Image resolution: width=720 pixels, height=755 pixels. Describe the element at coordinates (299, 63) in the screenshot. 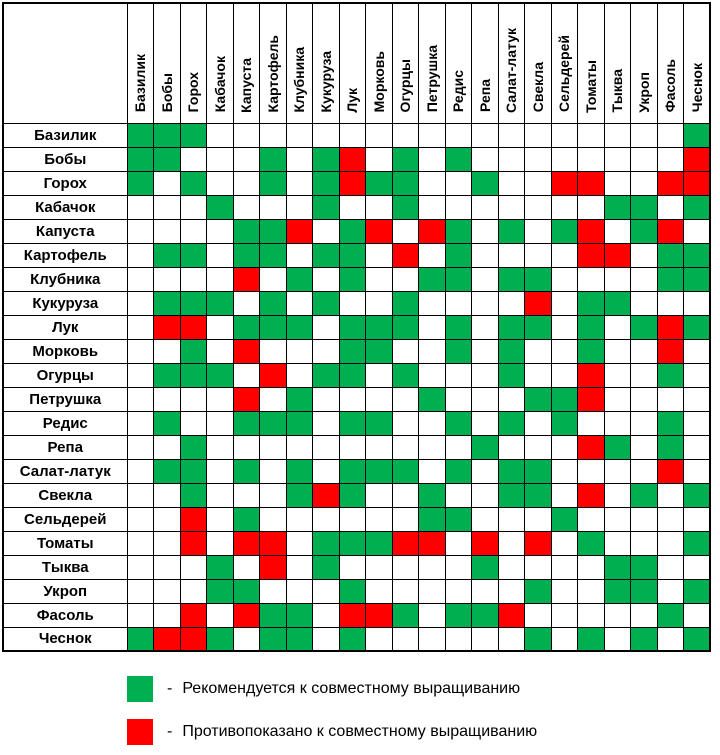

I see `column-header: Клубника` at that location.